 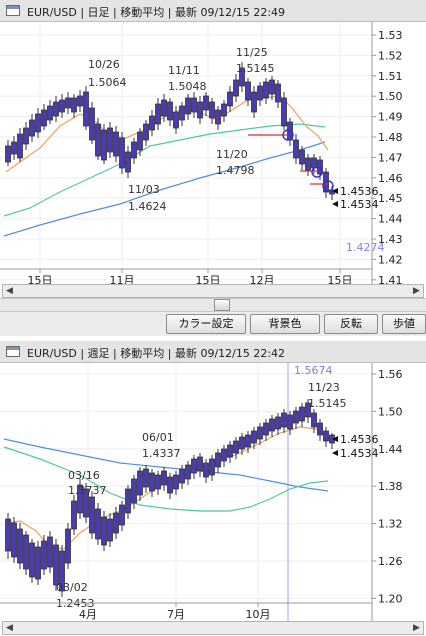 What do you see at coordinates (213, 628) in the screenshot?
I see `weekly-chart-scrollbar: ◀ ▶` at bounding box center [213, 628].